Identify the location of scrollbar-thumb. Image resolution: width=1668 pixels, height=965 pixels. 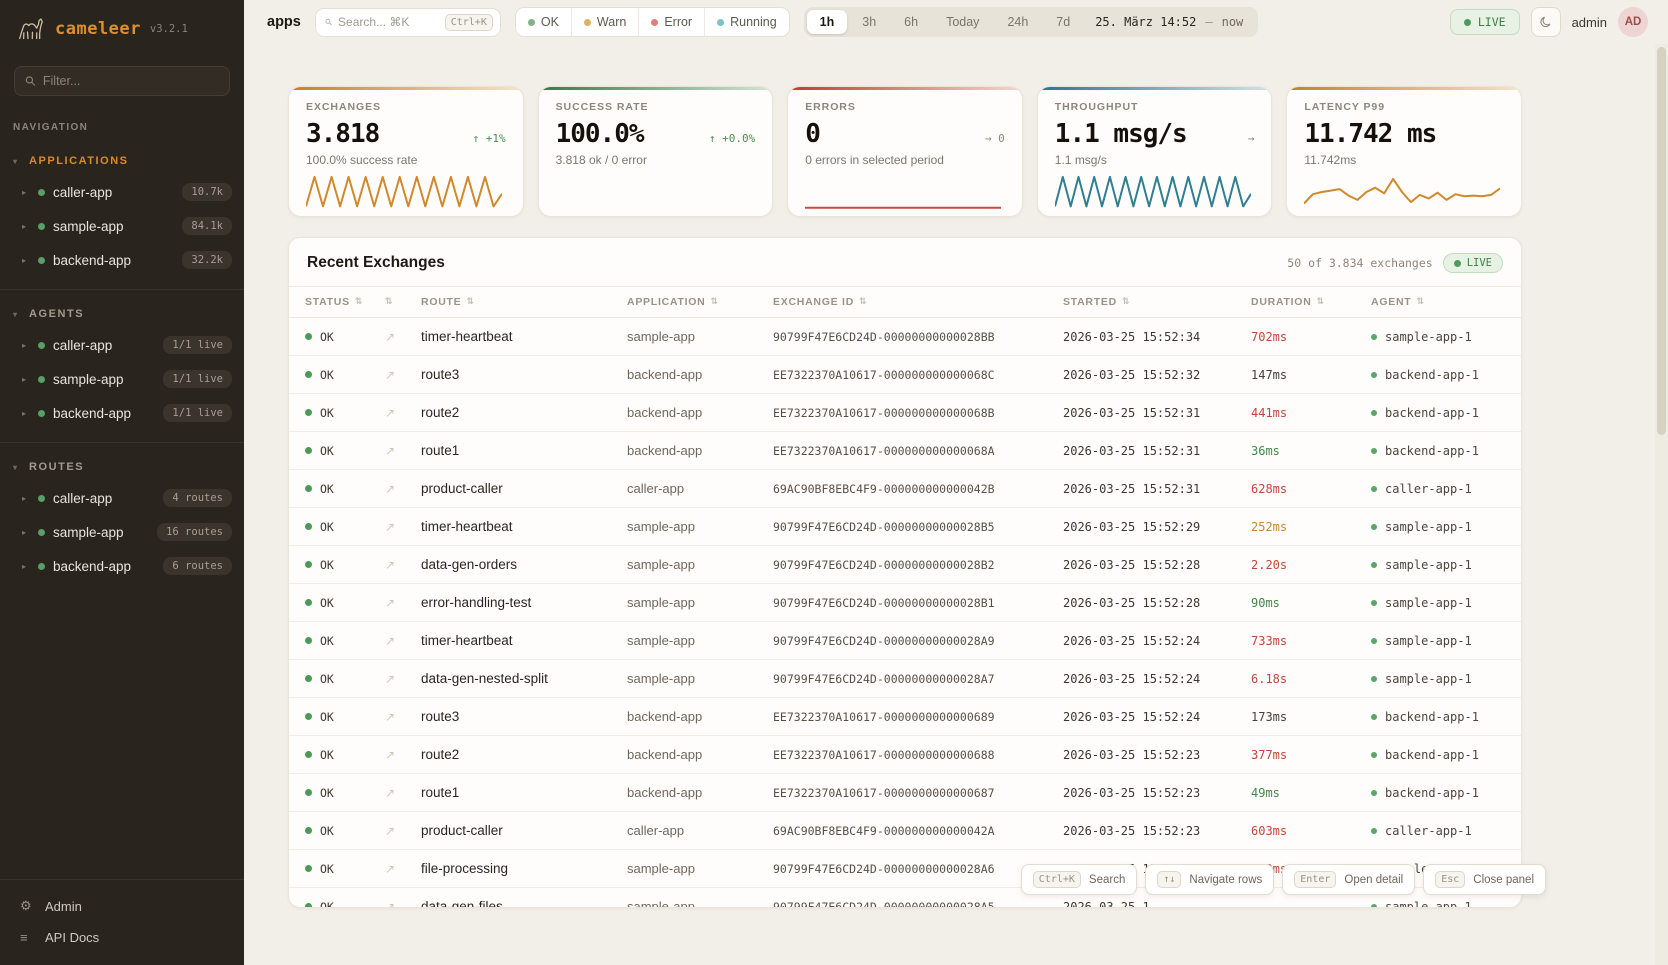
(1661, 241).